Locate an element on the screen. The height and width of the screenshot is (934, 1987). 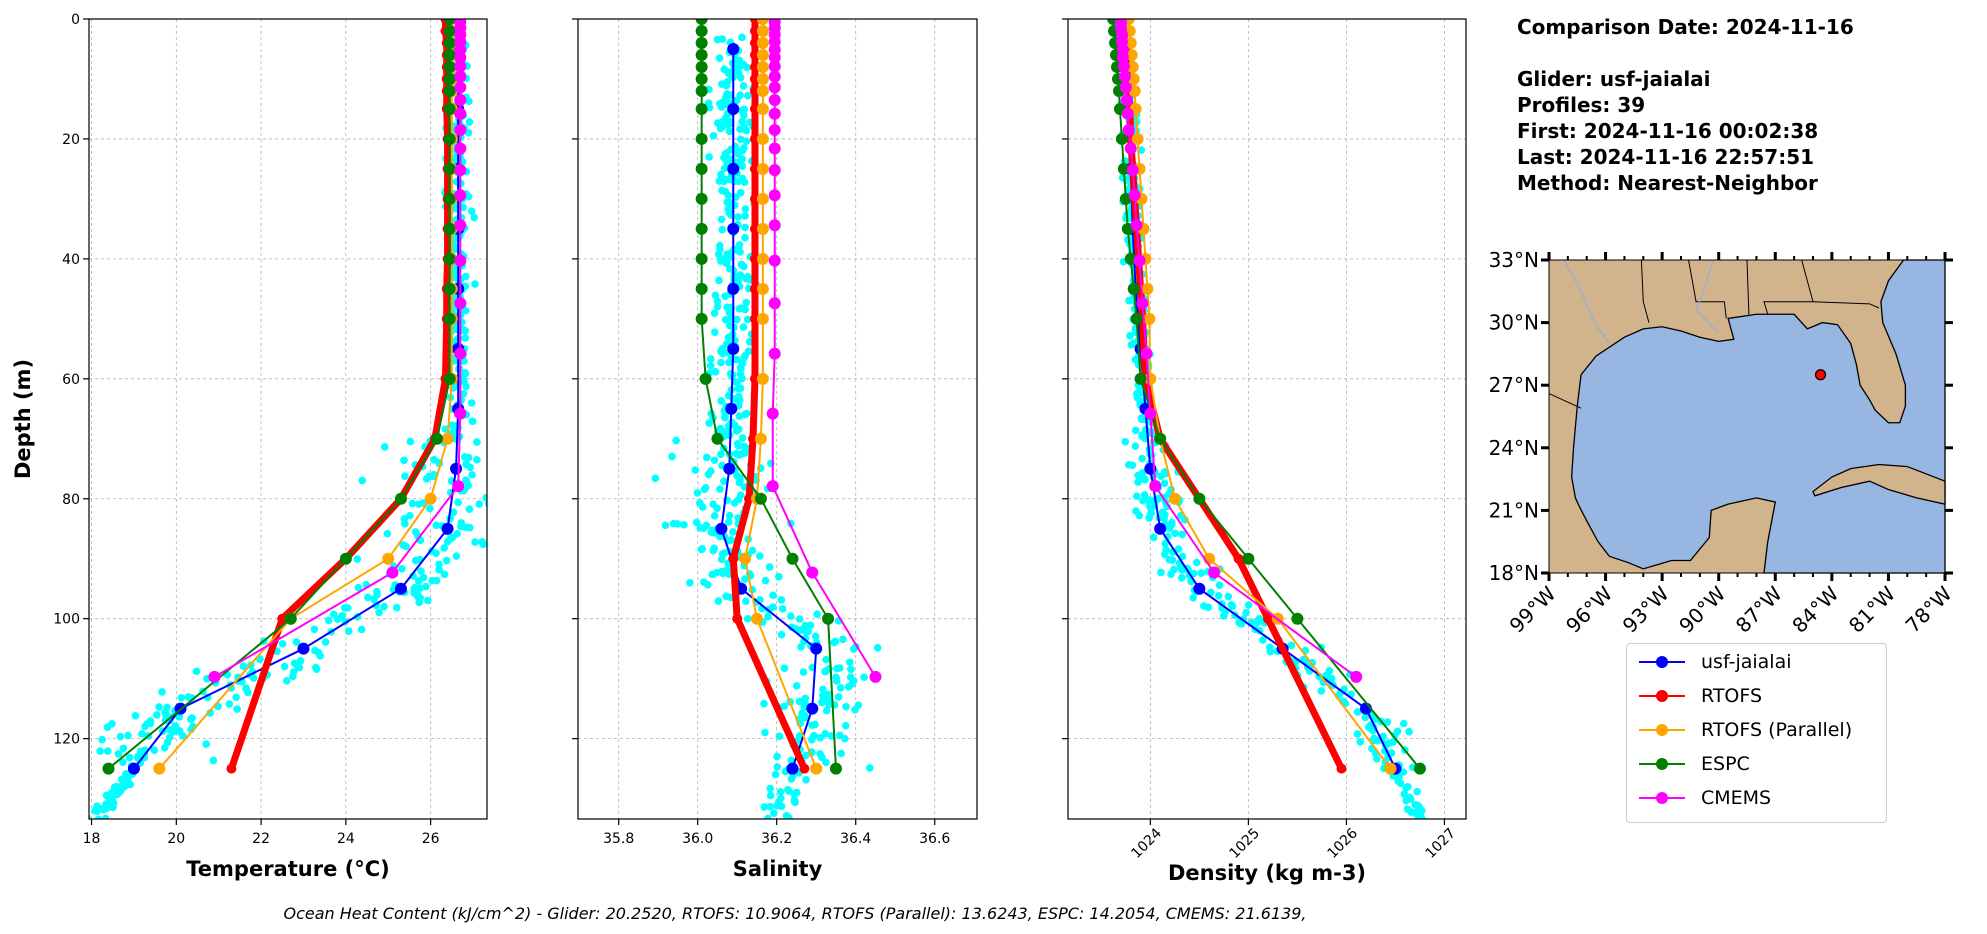
map-lon-label: 99°W is located at coordinates (1533, 609).